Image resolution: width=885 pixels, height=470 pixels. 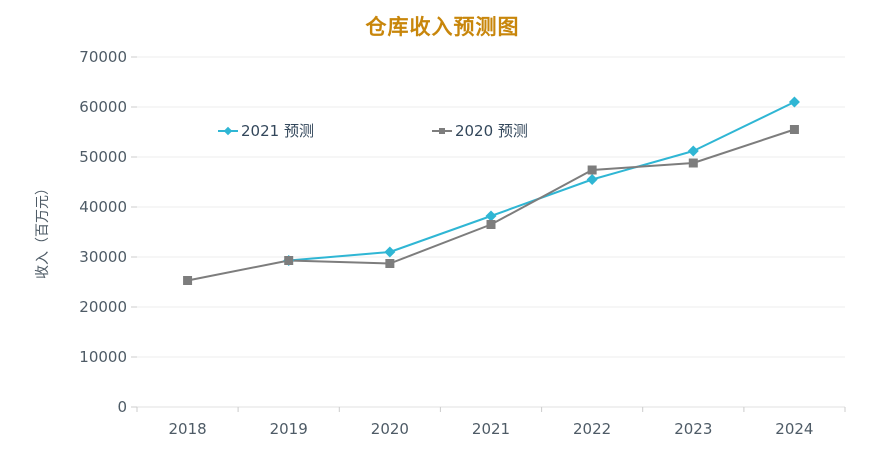 What do you see at coordinates (103, 207) in the screenshot?
I see `svg-text: 40000` at bounding box center [103, 207].